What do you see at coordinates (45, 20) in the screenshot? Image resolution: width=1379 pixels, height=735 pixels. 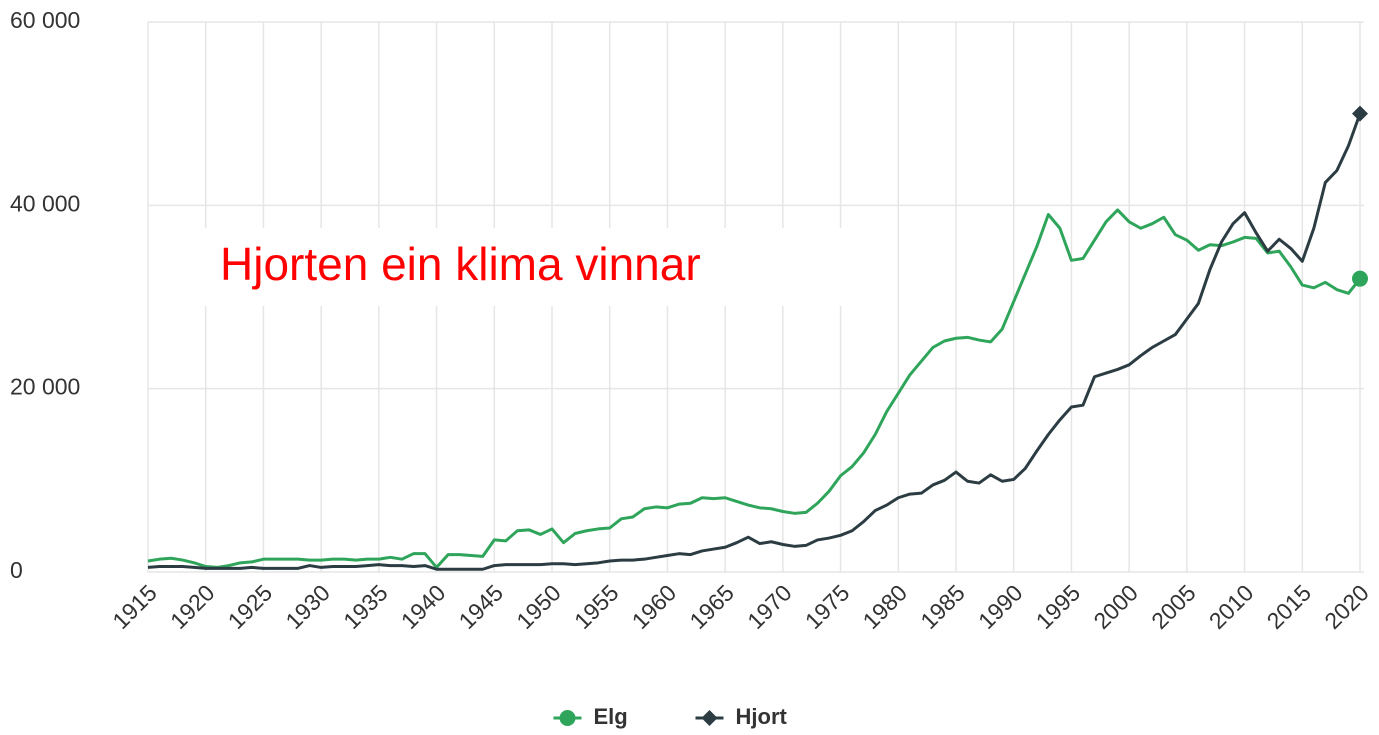 I see `y-tick-label: 60 000` at bounding box center [45, 20].